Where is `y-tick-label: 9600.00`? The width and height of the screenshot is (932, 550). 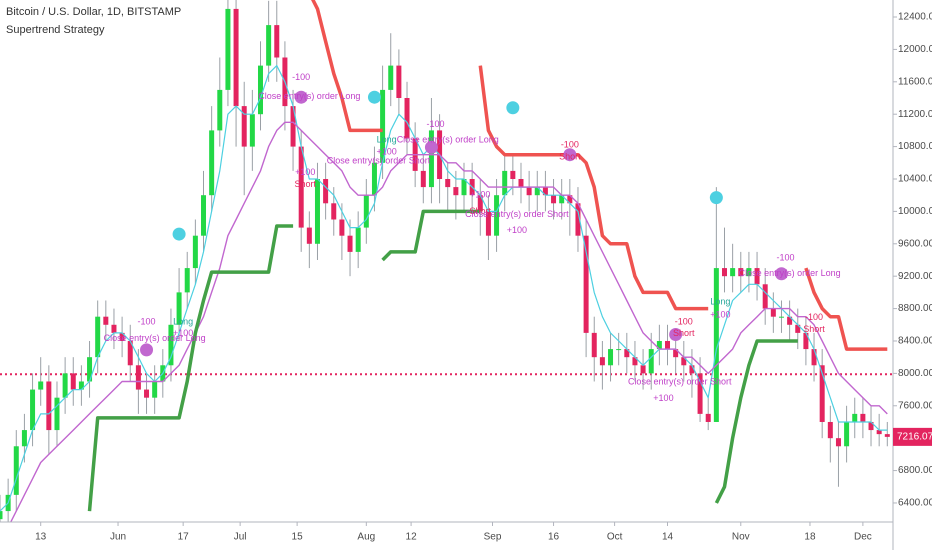
y-tick-label: 9600.00 is located at coordinates (915, 243).